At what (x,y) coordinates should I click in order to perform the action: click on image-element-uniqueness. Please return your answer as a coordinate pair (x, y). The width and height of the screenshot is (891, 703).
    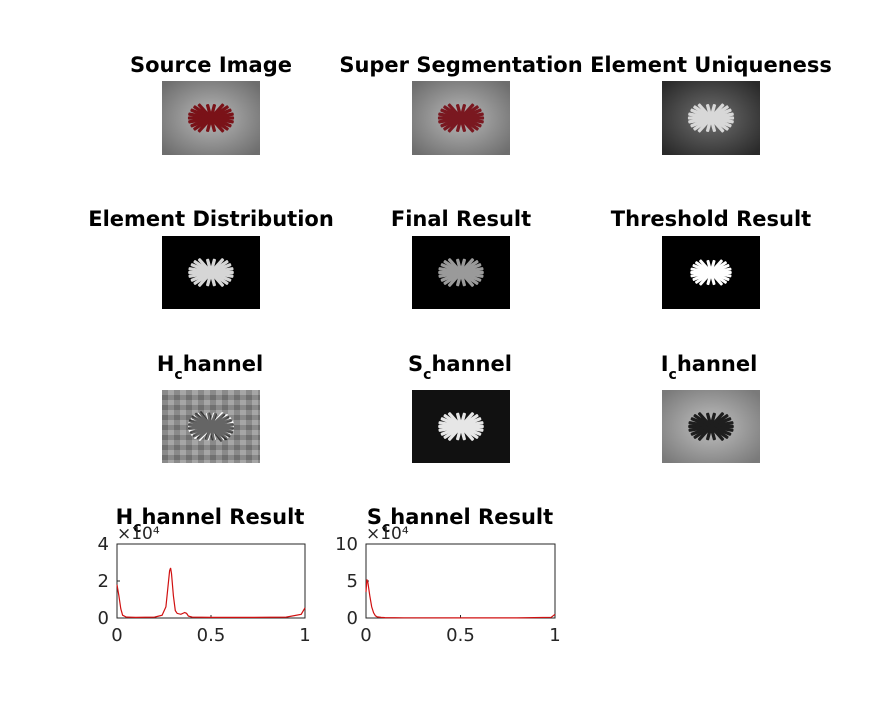
    Looking at the image, I should click on (711, 118).